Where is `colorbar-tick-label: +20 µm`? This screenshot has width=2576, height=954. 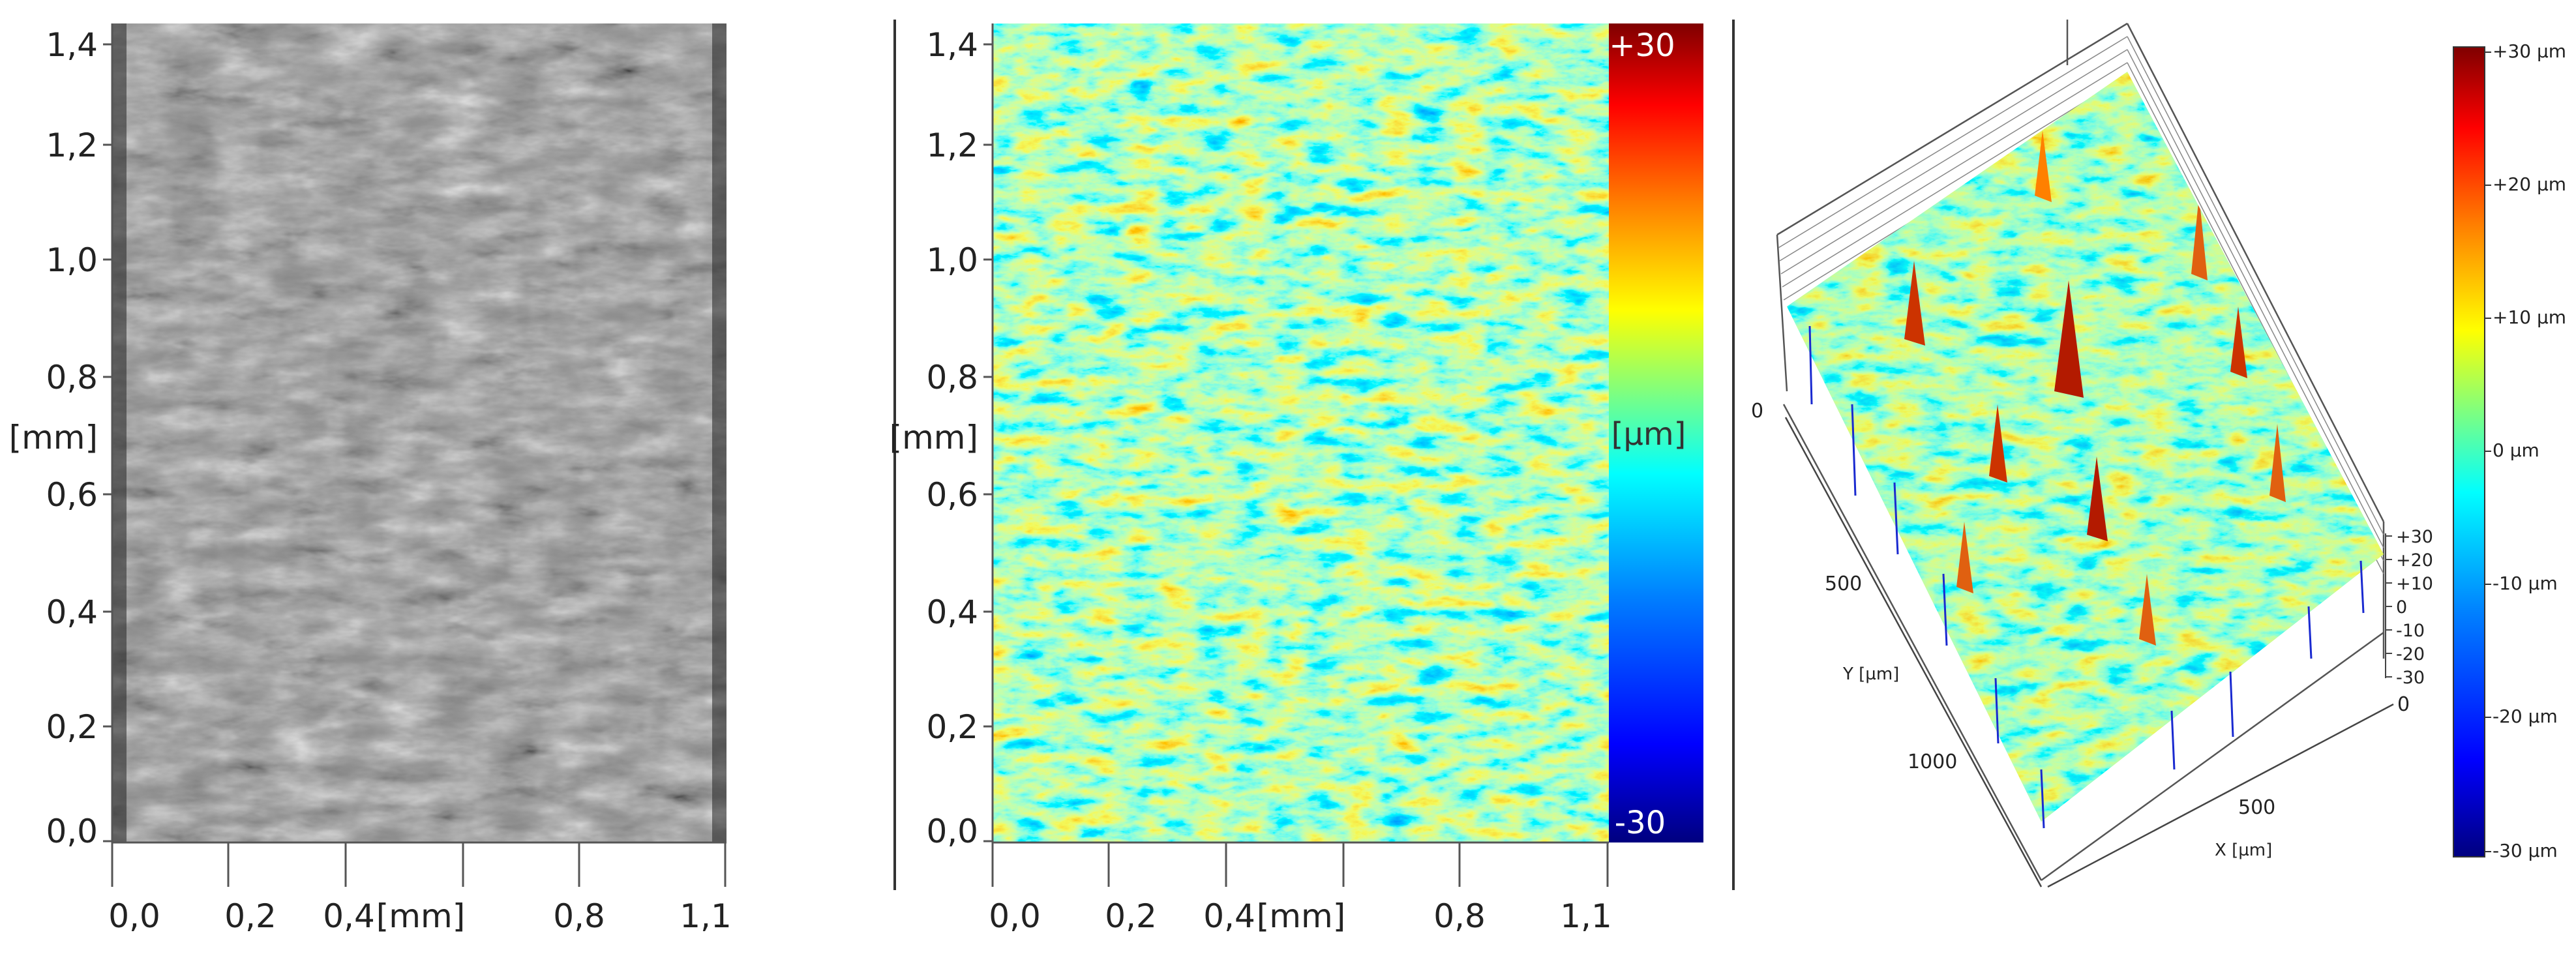
colorbar-tick-label: +20 µm is located at coordinates (2529, 184).